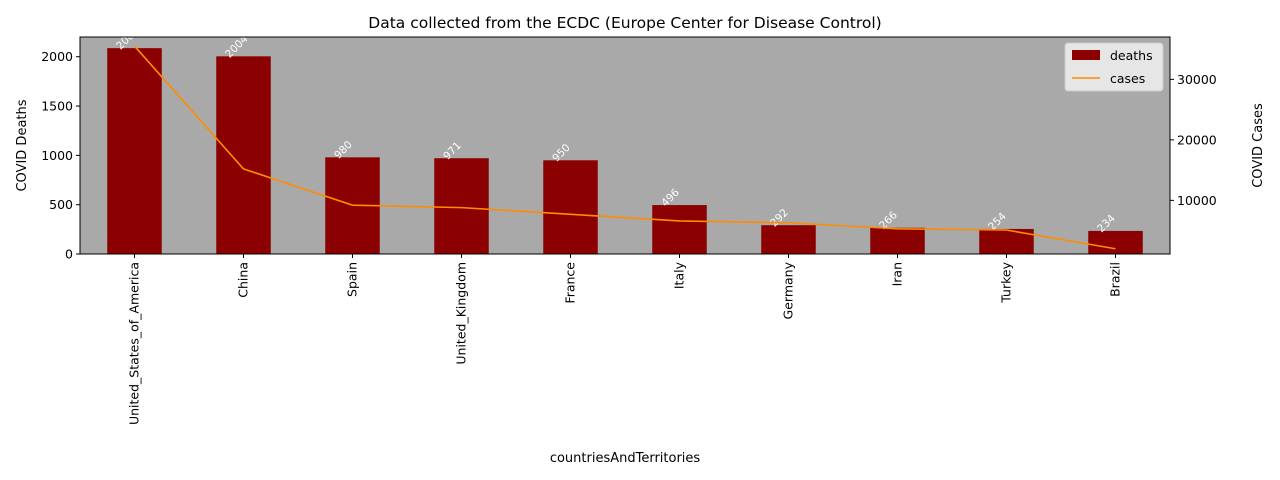 Image resolution: width=1280 pixels, height=480 pixels. I want to click on bar-italy, so click(679, 229).